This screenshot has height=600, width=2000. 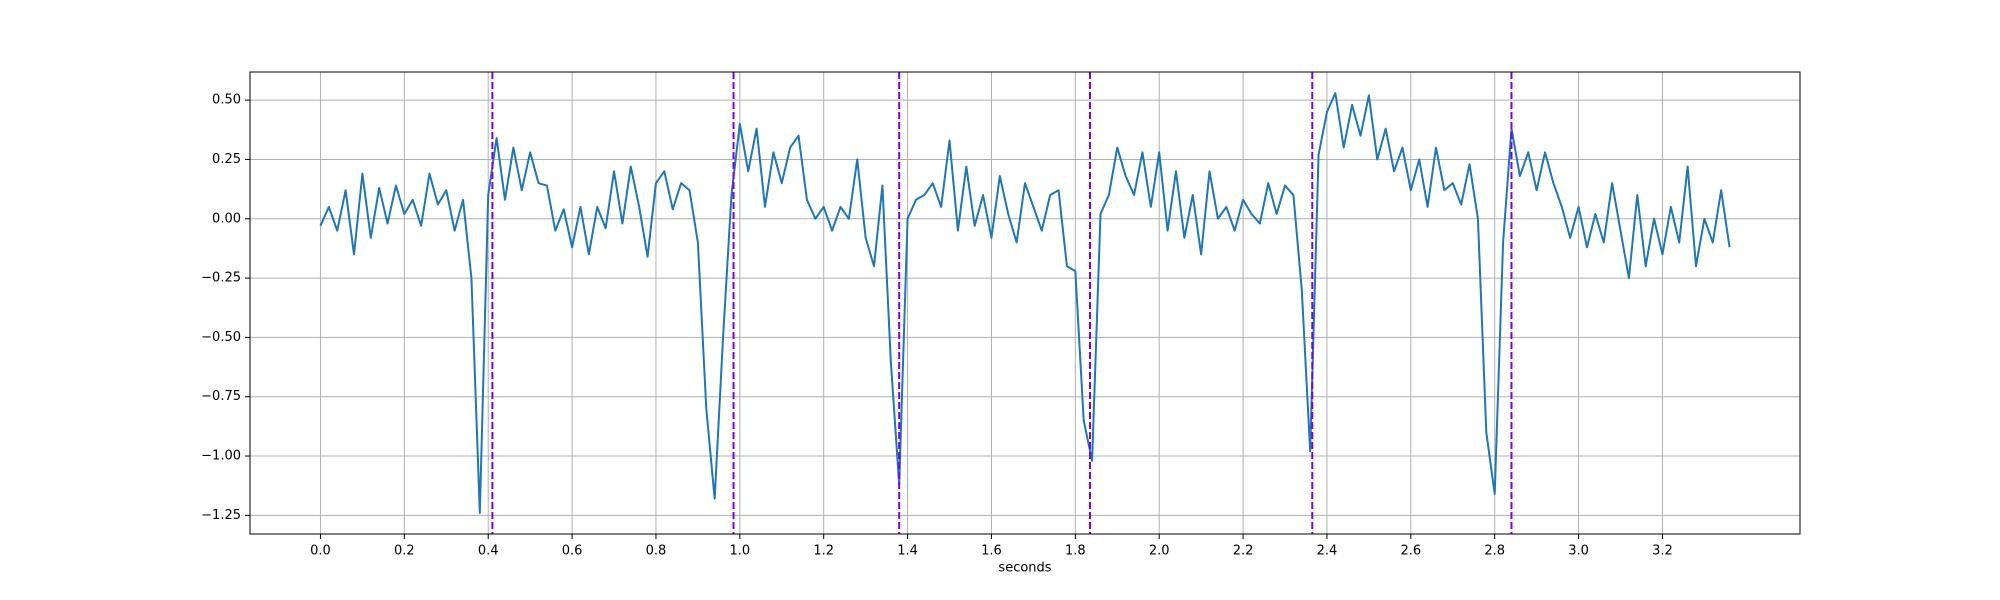 I want to click on x-tick-label: 0.6, so click(x=572, y=551).